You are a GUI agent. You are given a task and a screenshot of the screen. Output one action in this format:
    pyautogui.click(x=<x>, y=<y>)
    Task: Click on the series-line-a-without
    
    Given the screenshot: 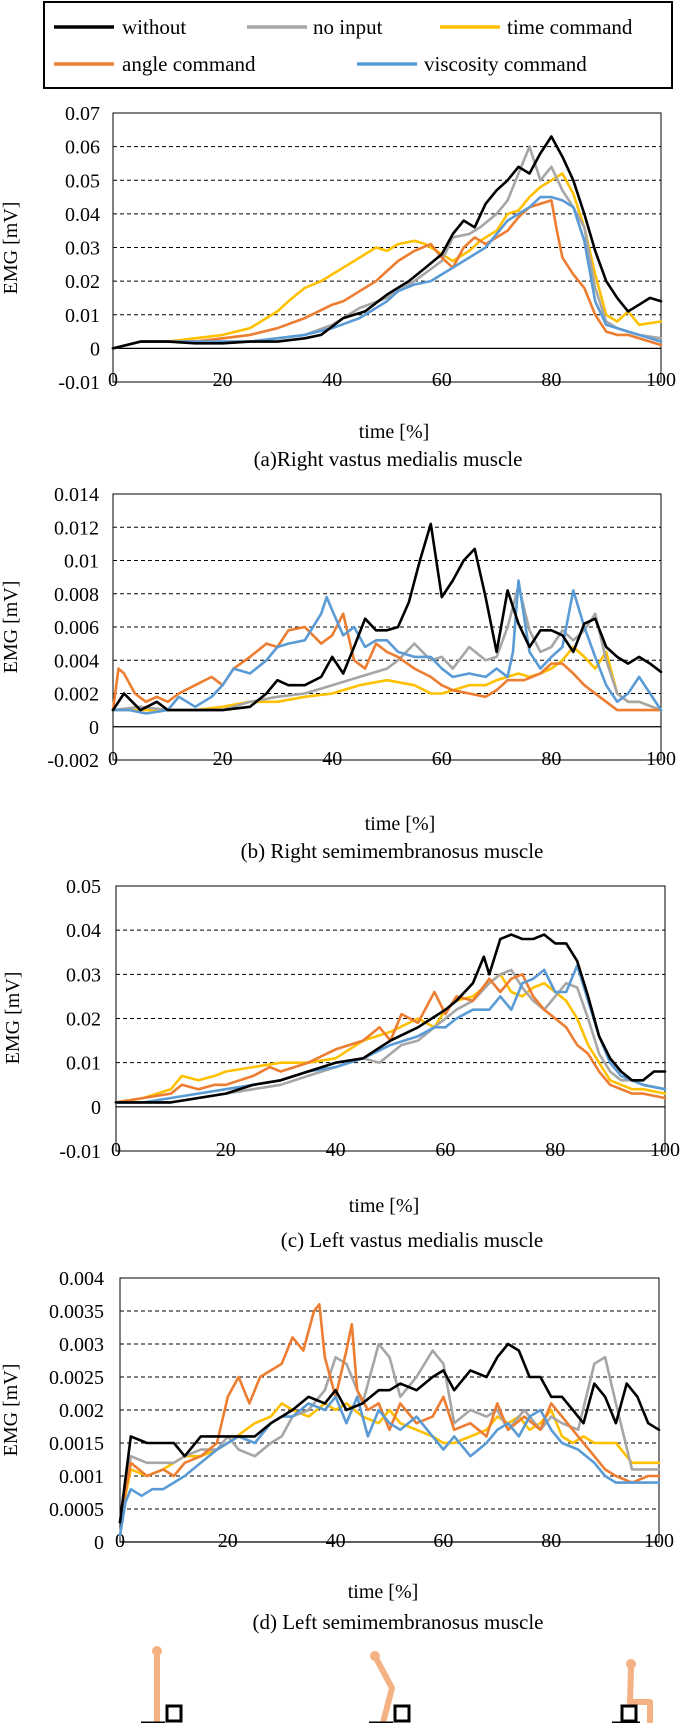 What is the action you would take?
    pyautogui.click(x=387, y=242)
    